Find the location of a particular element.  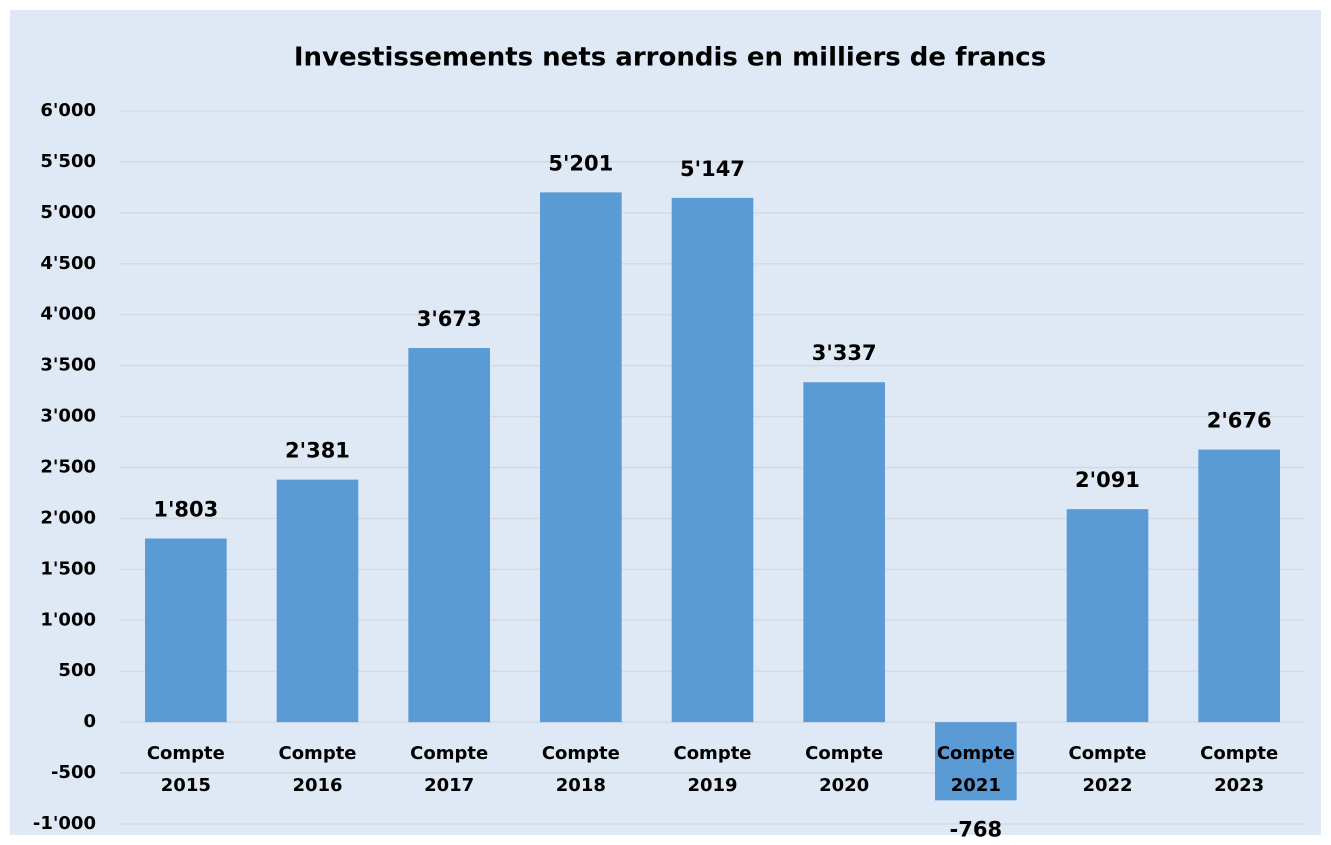

y-tick-label: 2'500 is located at coordinates (68, 467).